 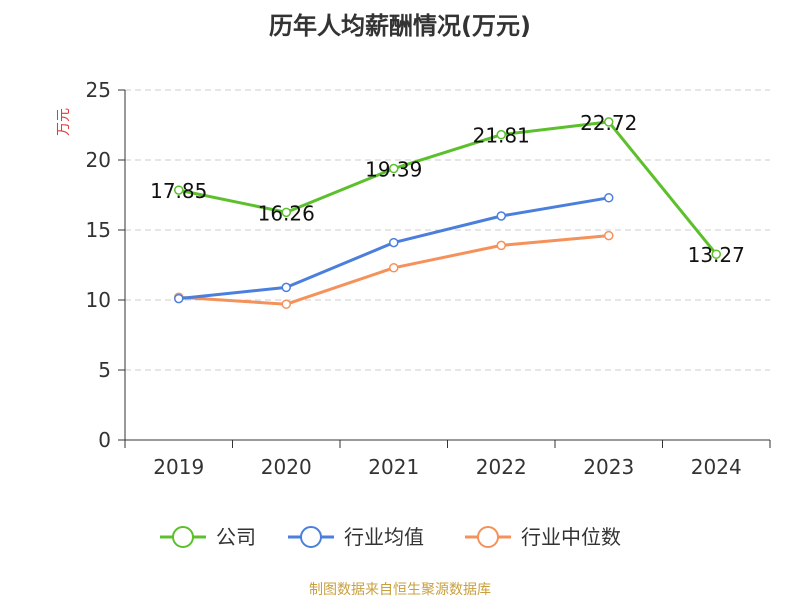 I want to click on data-label: 22.72, so click(x=608, y=123).